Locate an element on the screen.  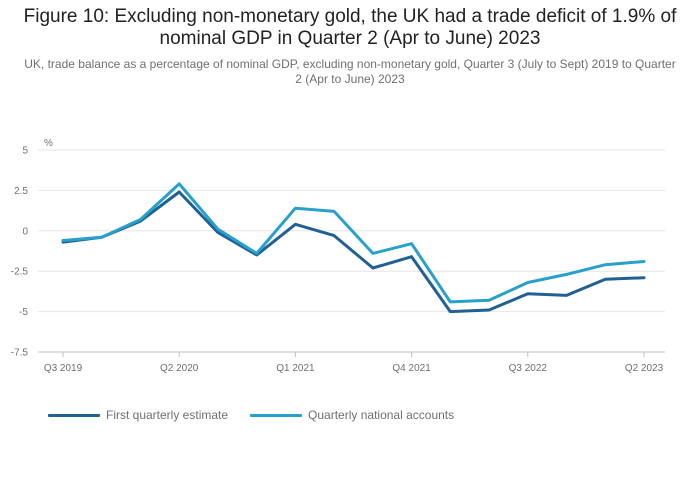
y-axis: 5 2.5 0 -2.5 -5 -7.5% is located at coordinates (32, 248).